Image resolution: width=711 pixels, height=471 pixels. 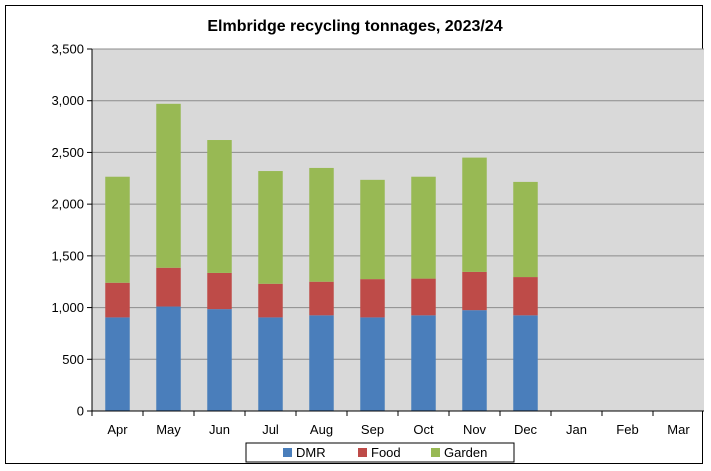 What do you see at coordinates (219, 429) in the screenshot?
I see `x-tick-label: Jun` at bounding box center [219, 429].